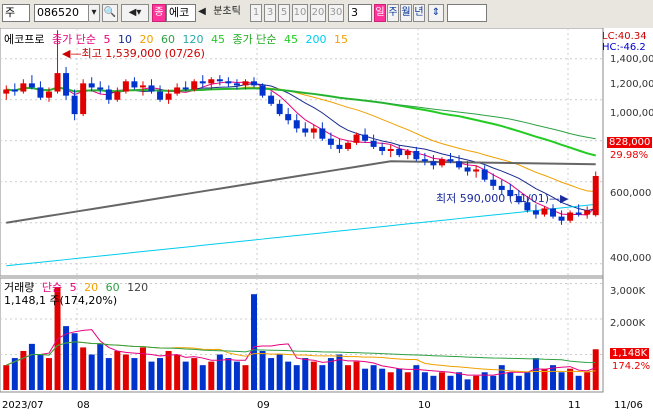 The height and width of the screenshot is (417, 653). What do you see at coordinates (336, 13) in the screenshot?
I see `interval-30: 30` at bounding box center [336, 13].